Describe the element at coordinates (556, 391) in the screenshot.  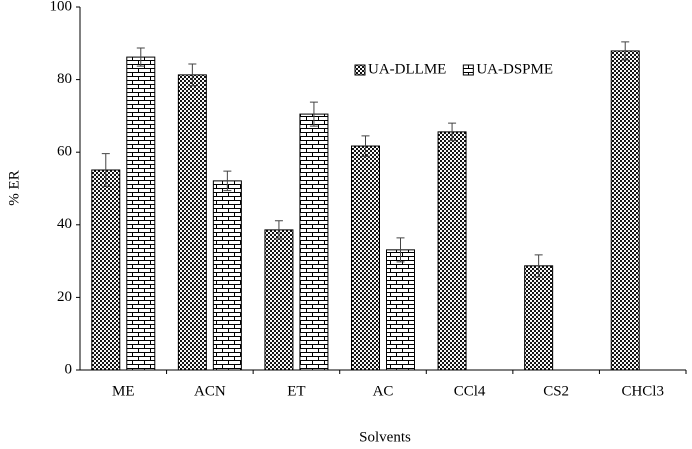
I see `x-tick-label: CS2` at that location.